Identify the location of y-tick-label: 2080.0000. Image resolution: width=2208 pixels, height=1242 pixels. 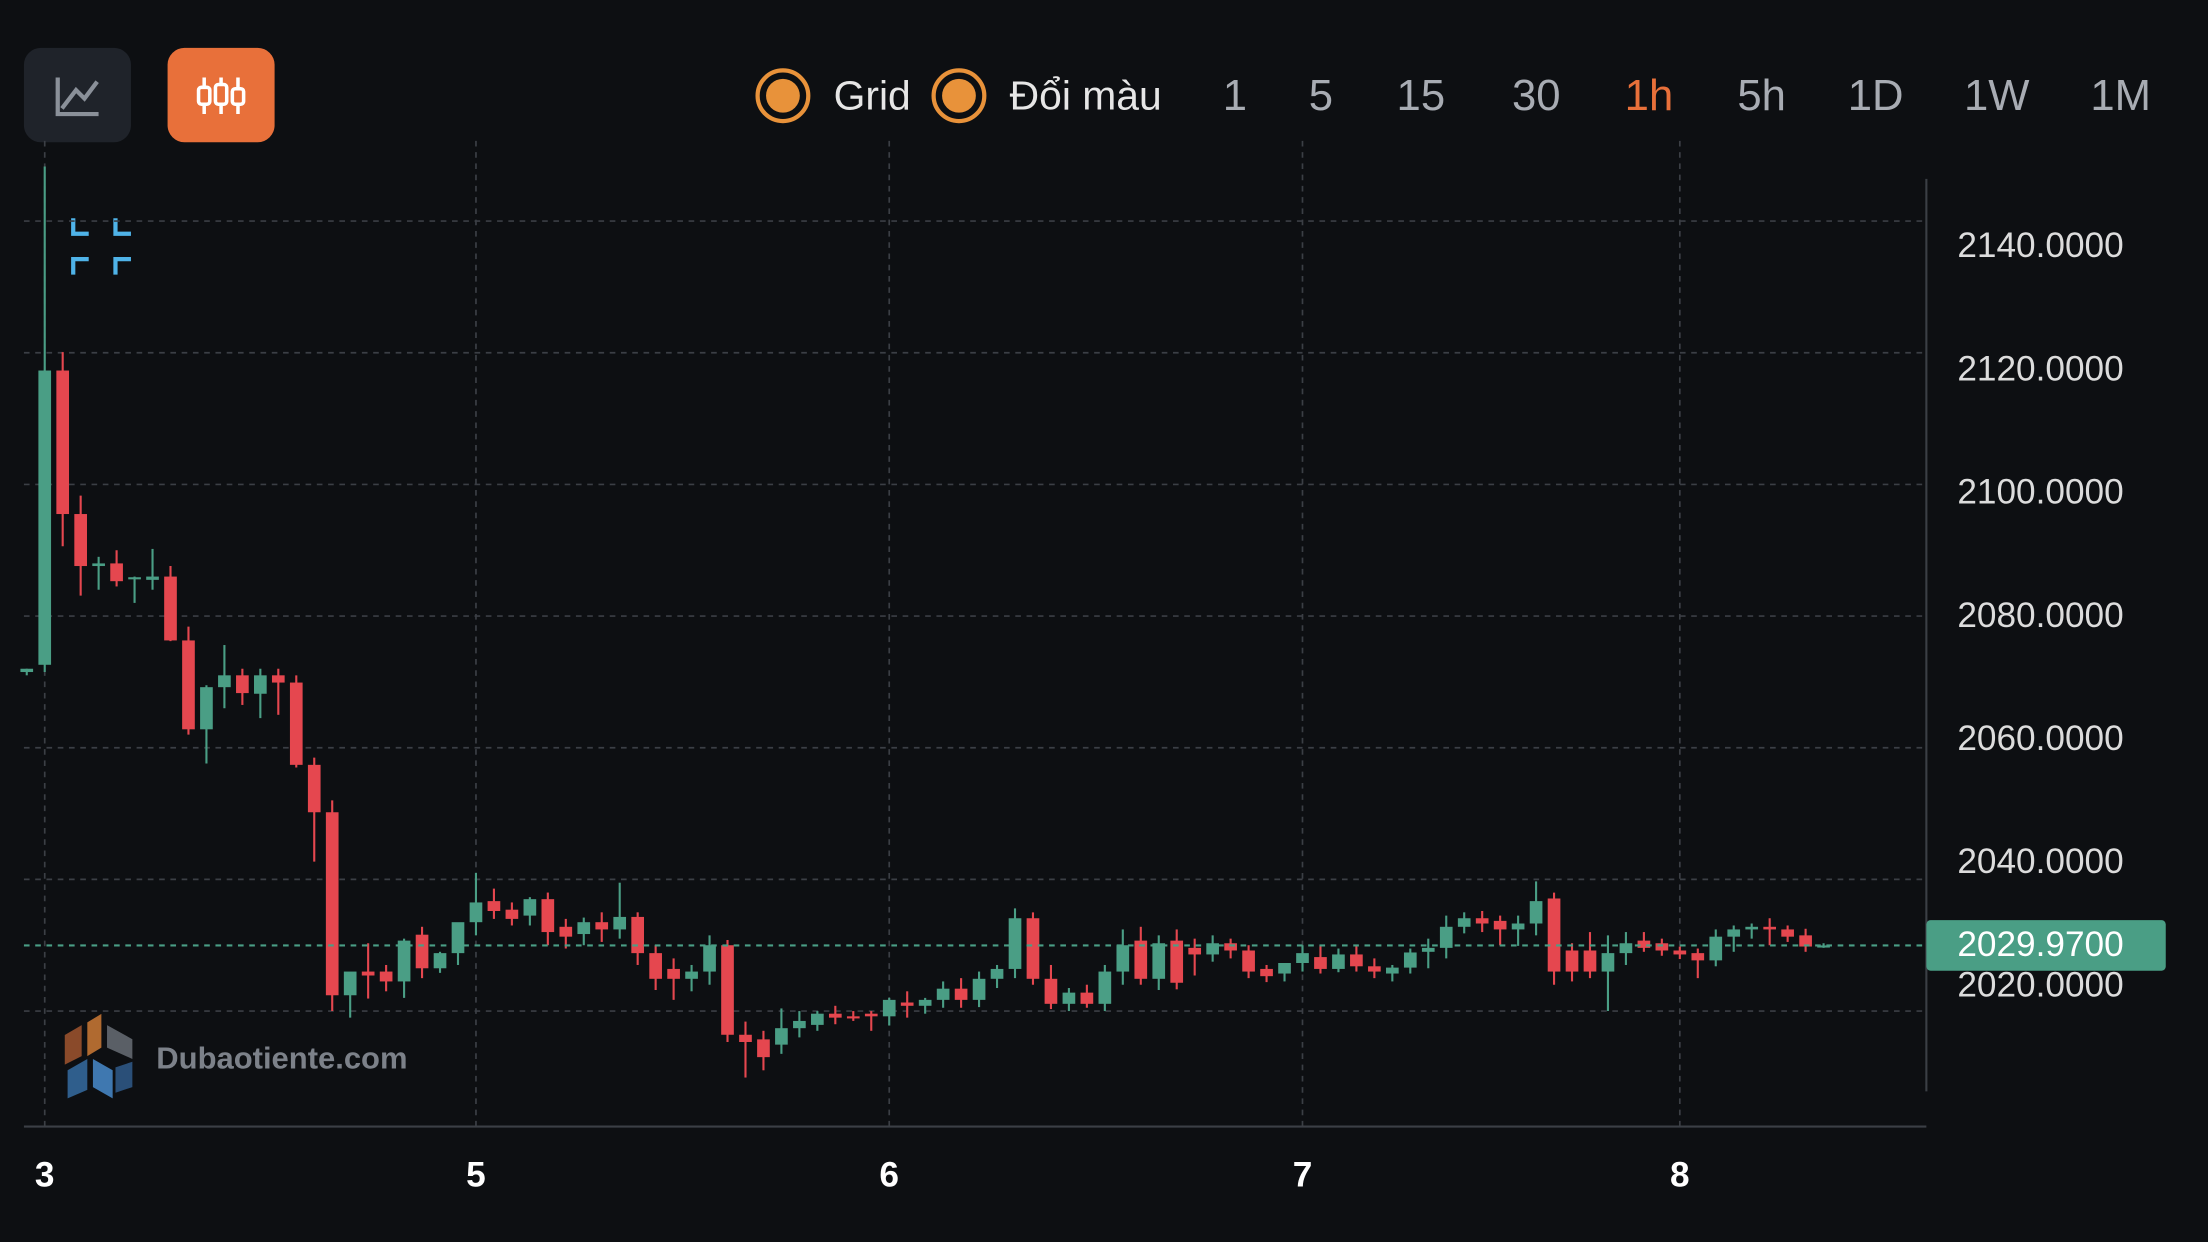
(2040, 615).